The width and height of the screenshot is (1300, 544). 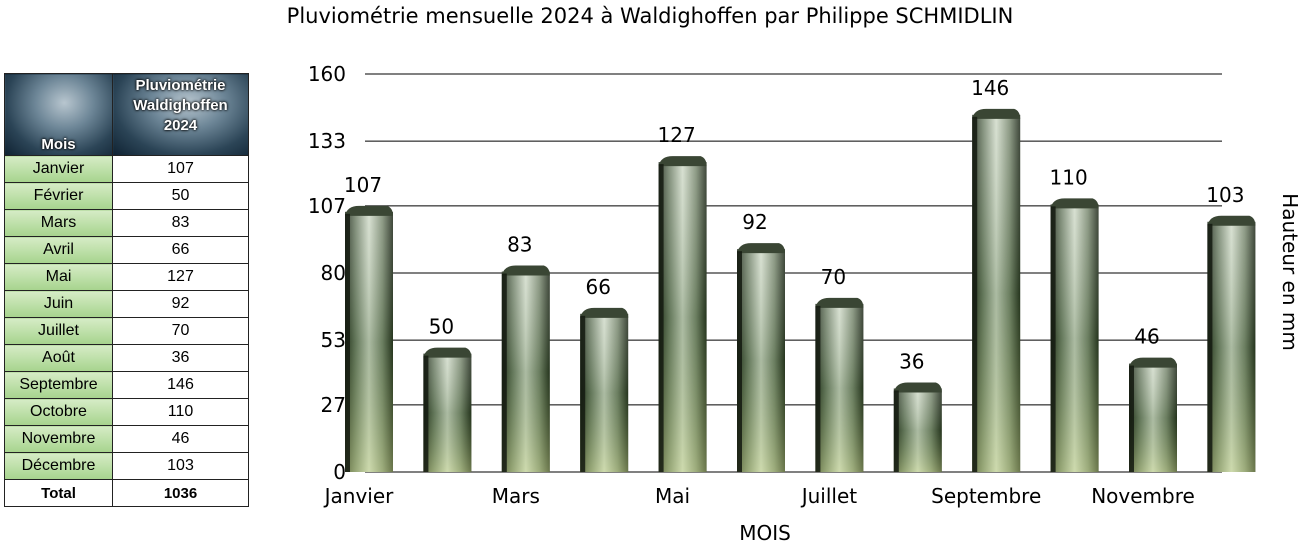 I want to click on header-rainfall-line: Waldighoffen, so click(x=180, y=105).